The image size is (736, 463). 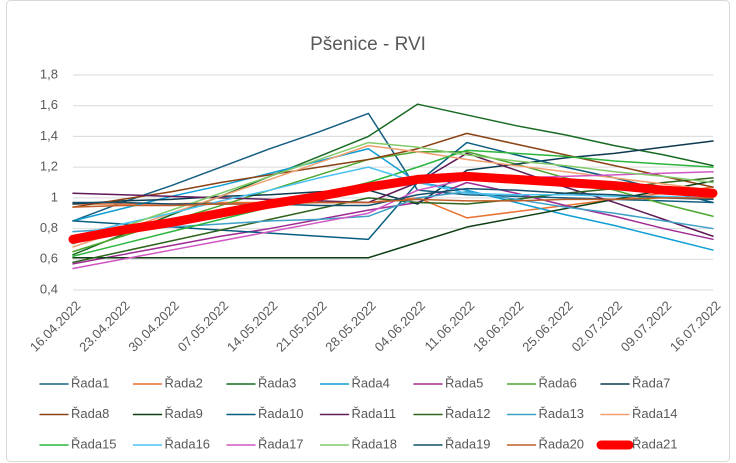 I want to click on y-tick-label: 0,8, so click(x=49, y=227).